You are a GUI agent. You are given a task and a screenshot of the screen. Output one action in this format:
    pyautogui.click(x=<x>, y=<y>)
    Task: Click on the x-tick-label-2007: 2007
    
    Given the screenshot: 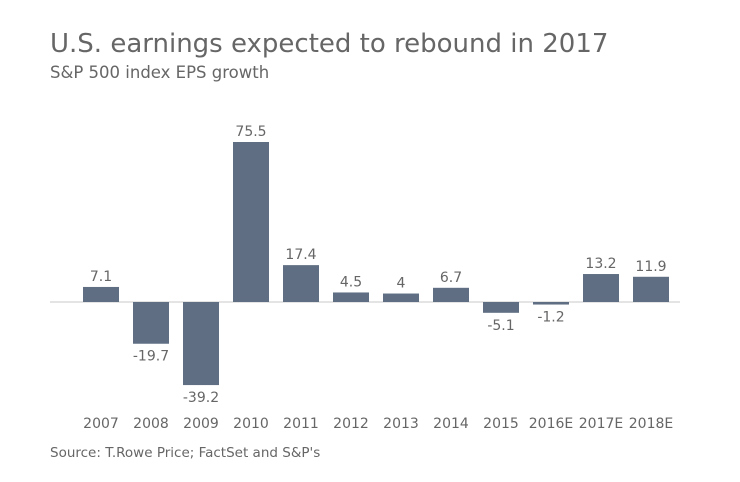 What is the action you would take?
    pyautogui.click(x=101, y=424)
    